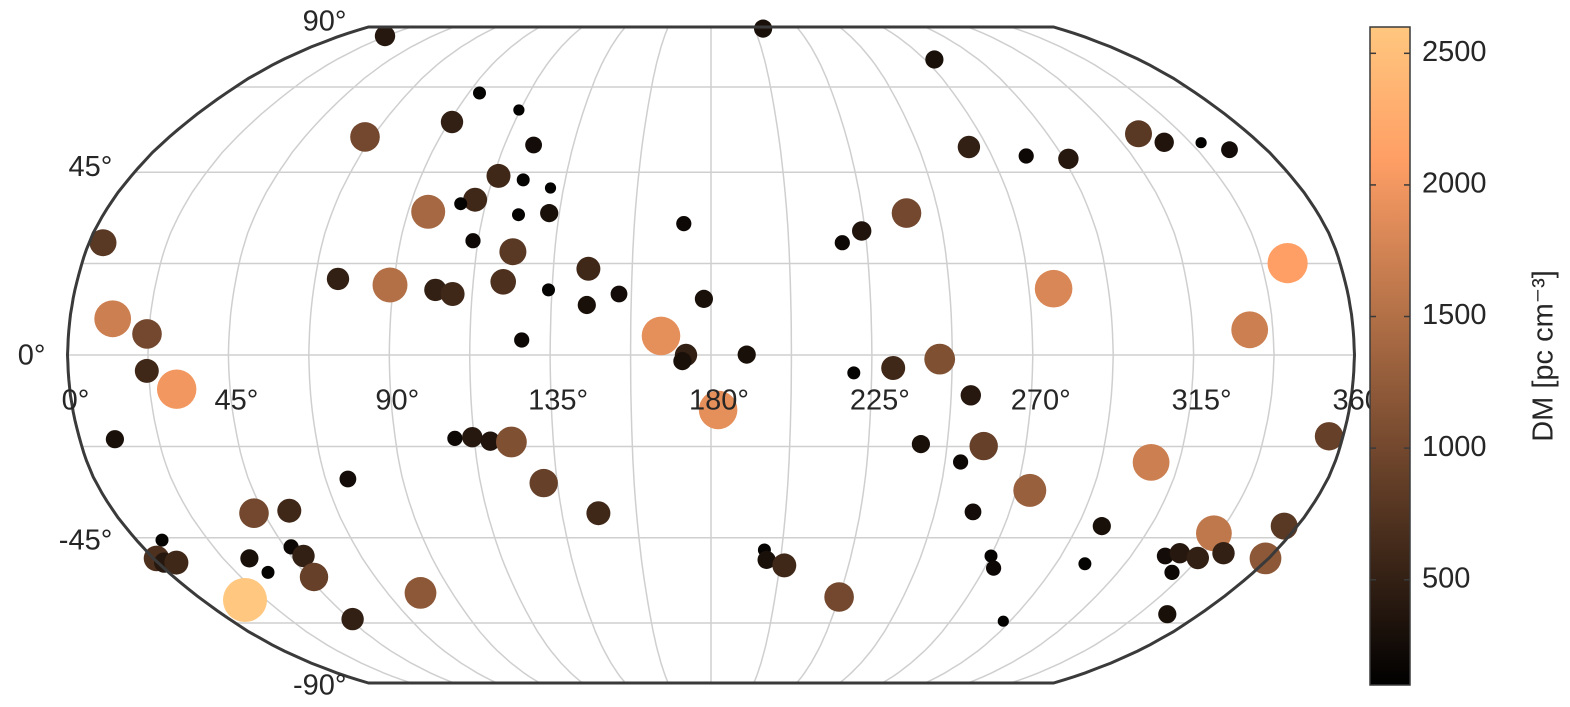  I want to click on y-tick-label: -90°, so click(320, 686).